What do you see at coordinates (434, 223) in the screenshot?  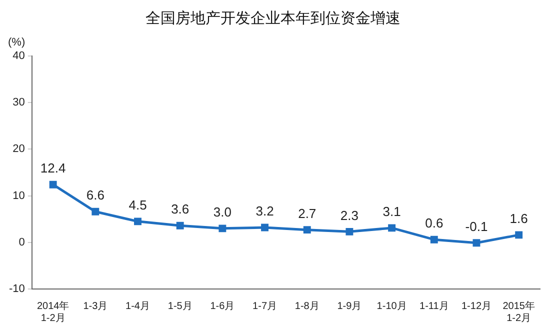 I see `data-label: 0.6` at bounding box center [434, 223].